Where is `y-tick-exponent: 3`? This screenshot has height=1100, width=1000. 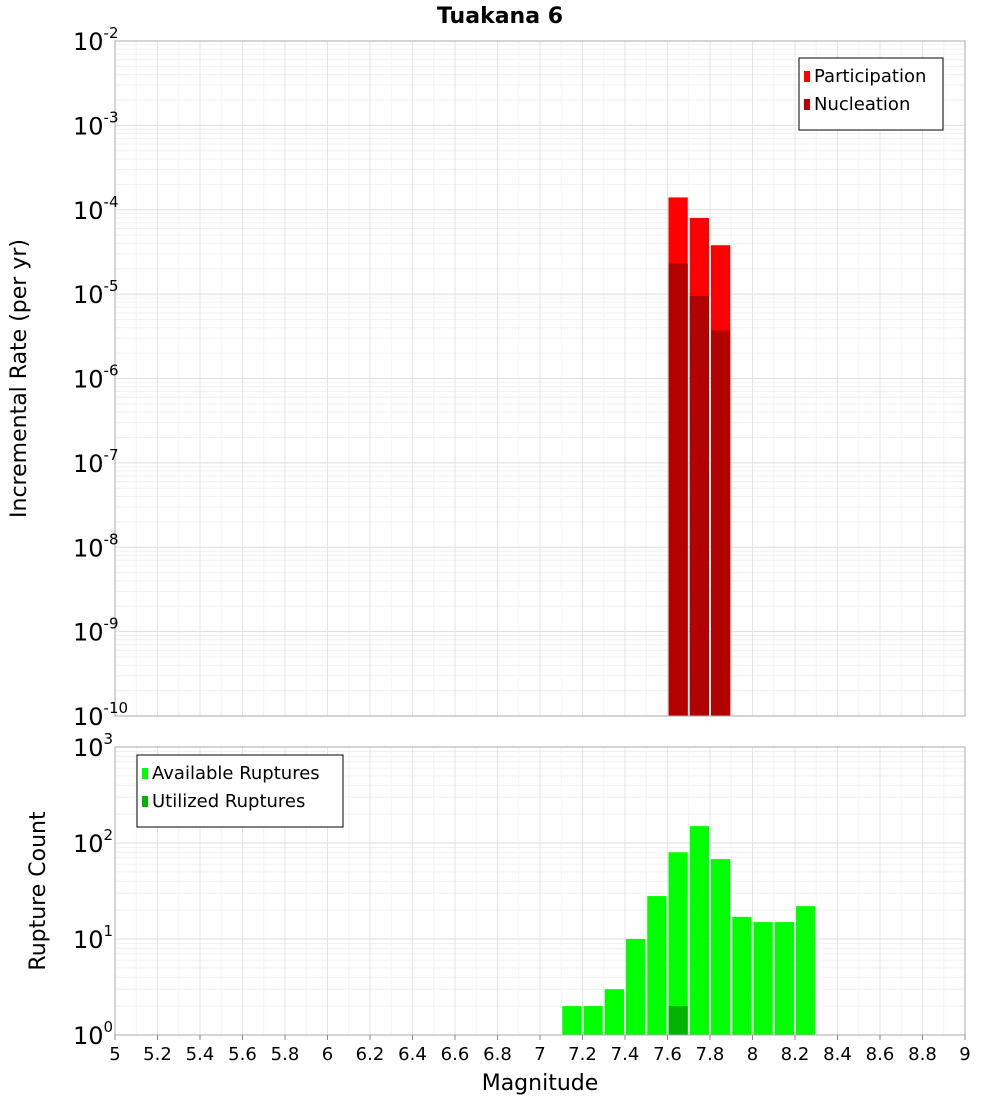 y-tick-exponent: 3 is located at coordinates (109, 739).